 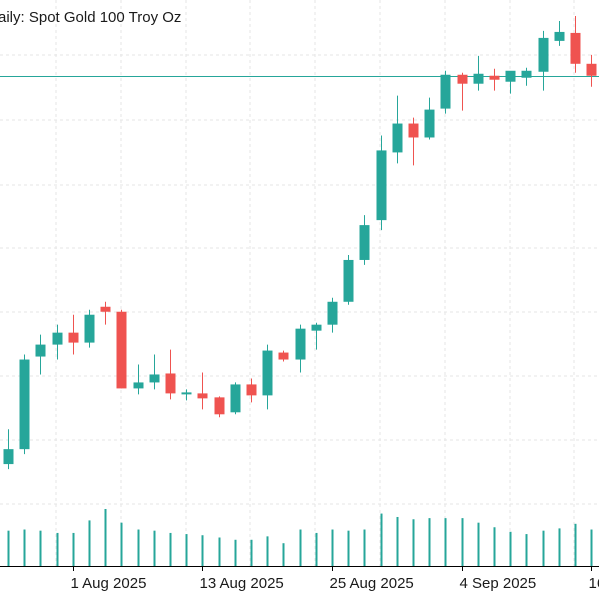 What do you see at coordinates (372, 583) in the screenshot?
I see `x-tick-label-2: 25 Aug 2025` at bounding box center [372, 583].